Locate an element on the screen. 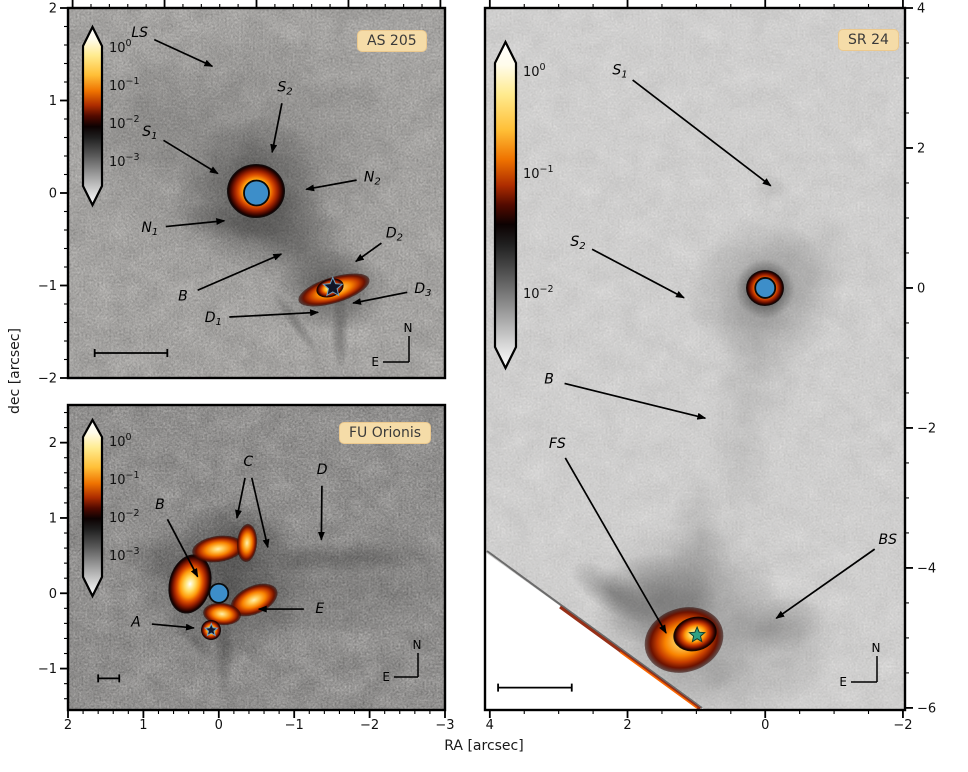  annotation-C: C is located at coordinates (252, 501).